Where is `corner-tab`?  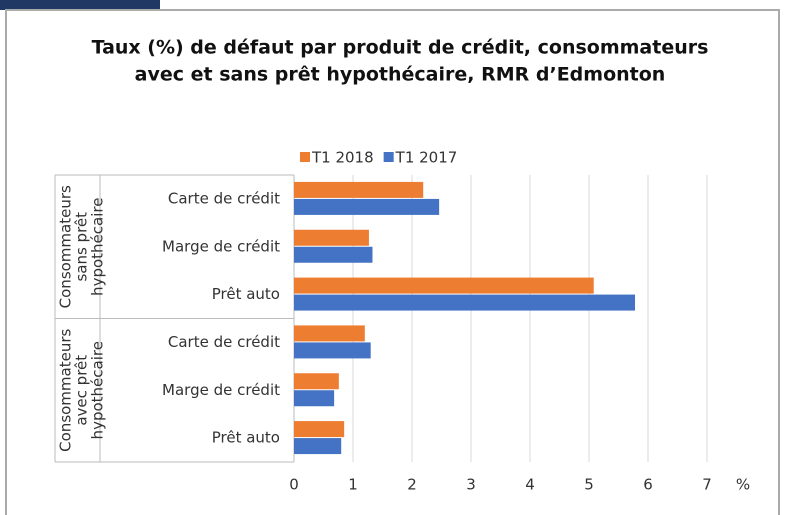
corner-tab is located at coordinates (80, 5).